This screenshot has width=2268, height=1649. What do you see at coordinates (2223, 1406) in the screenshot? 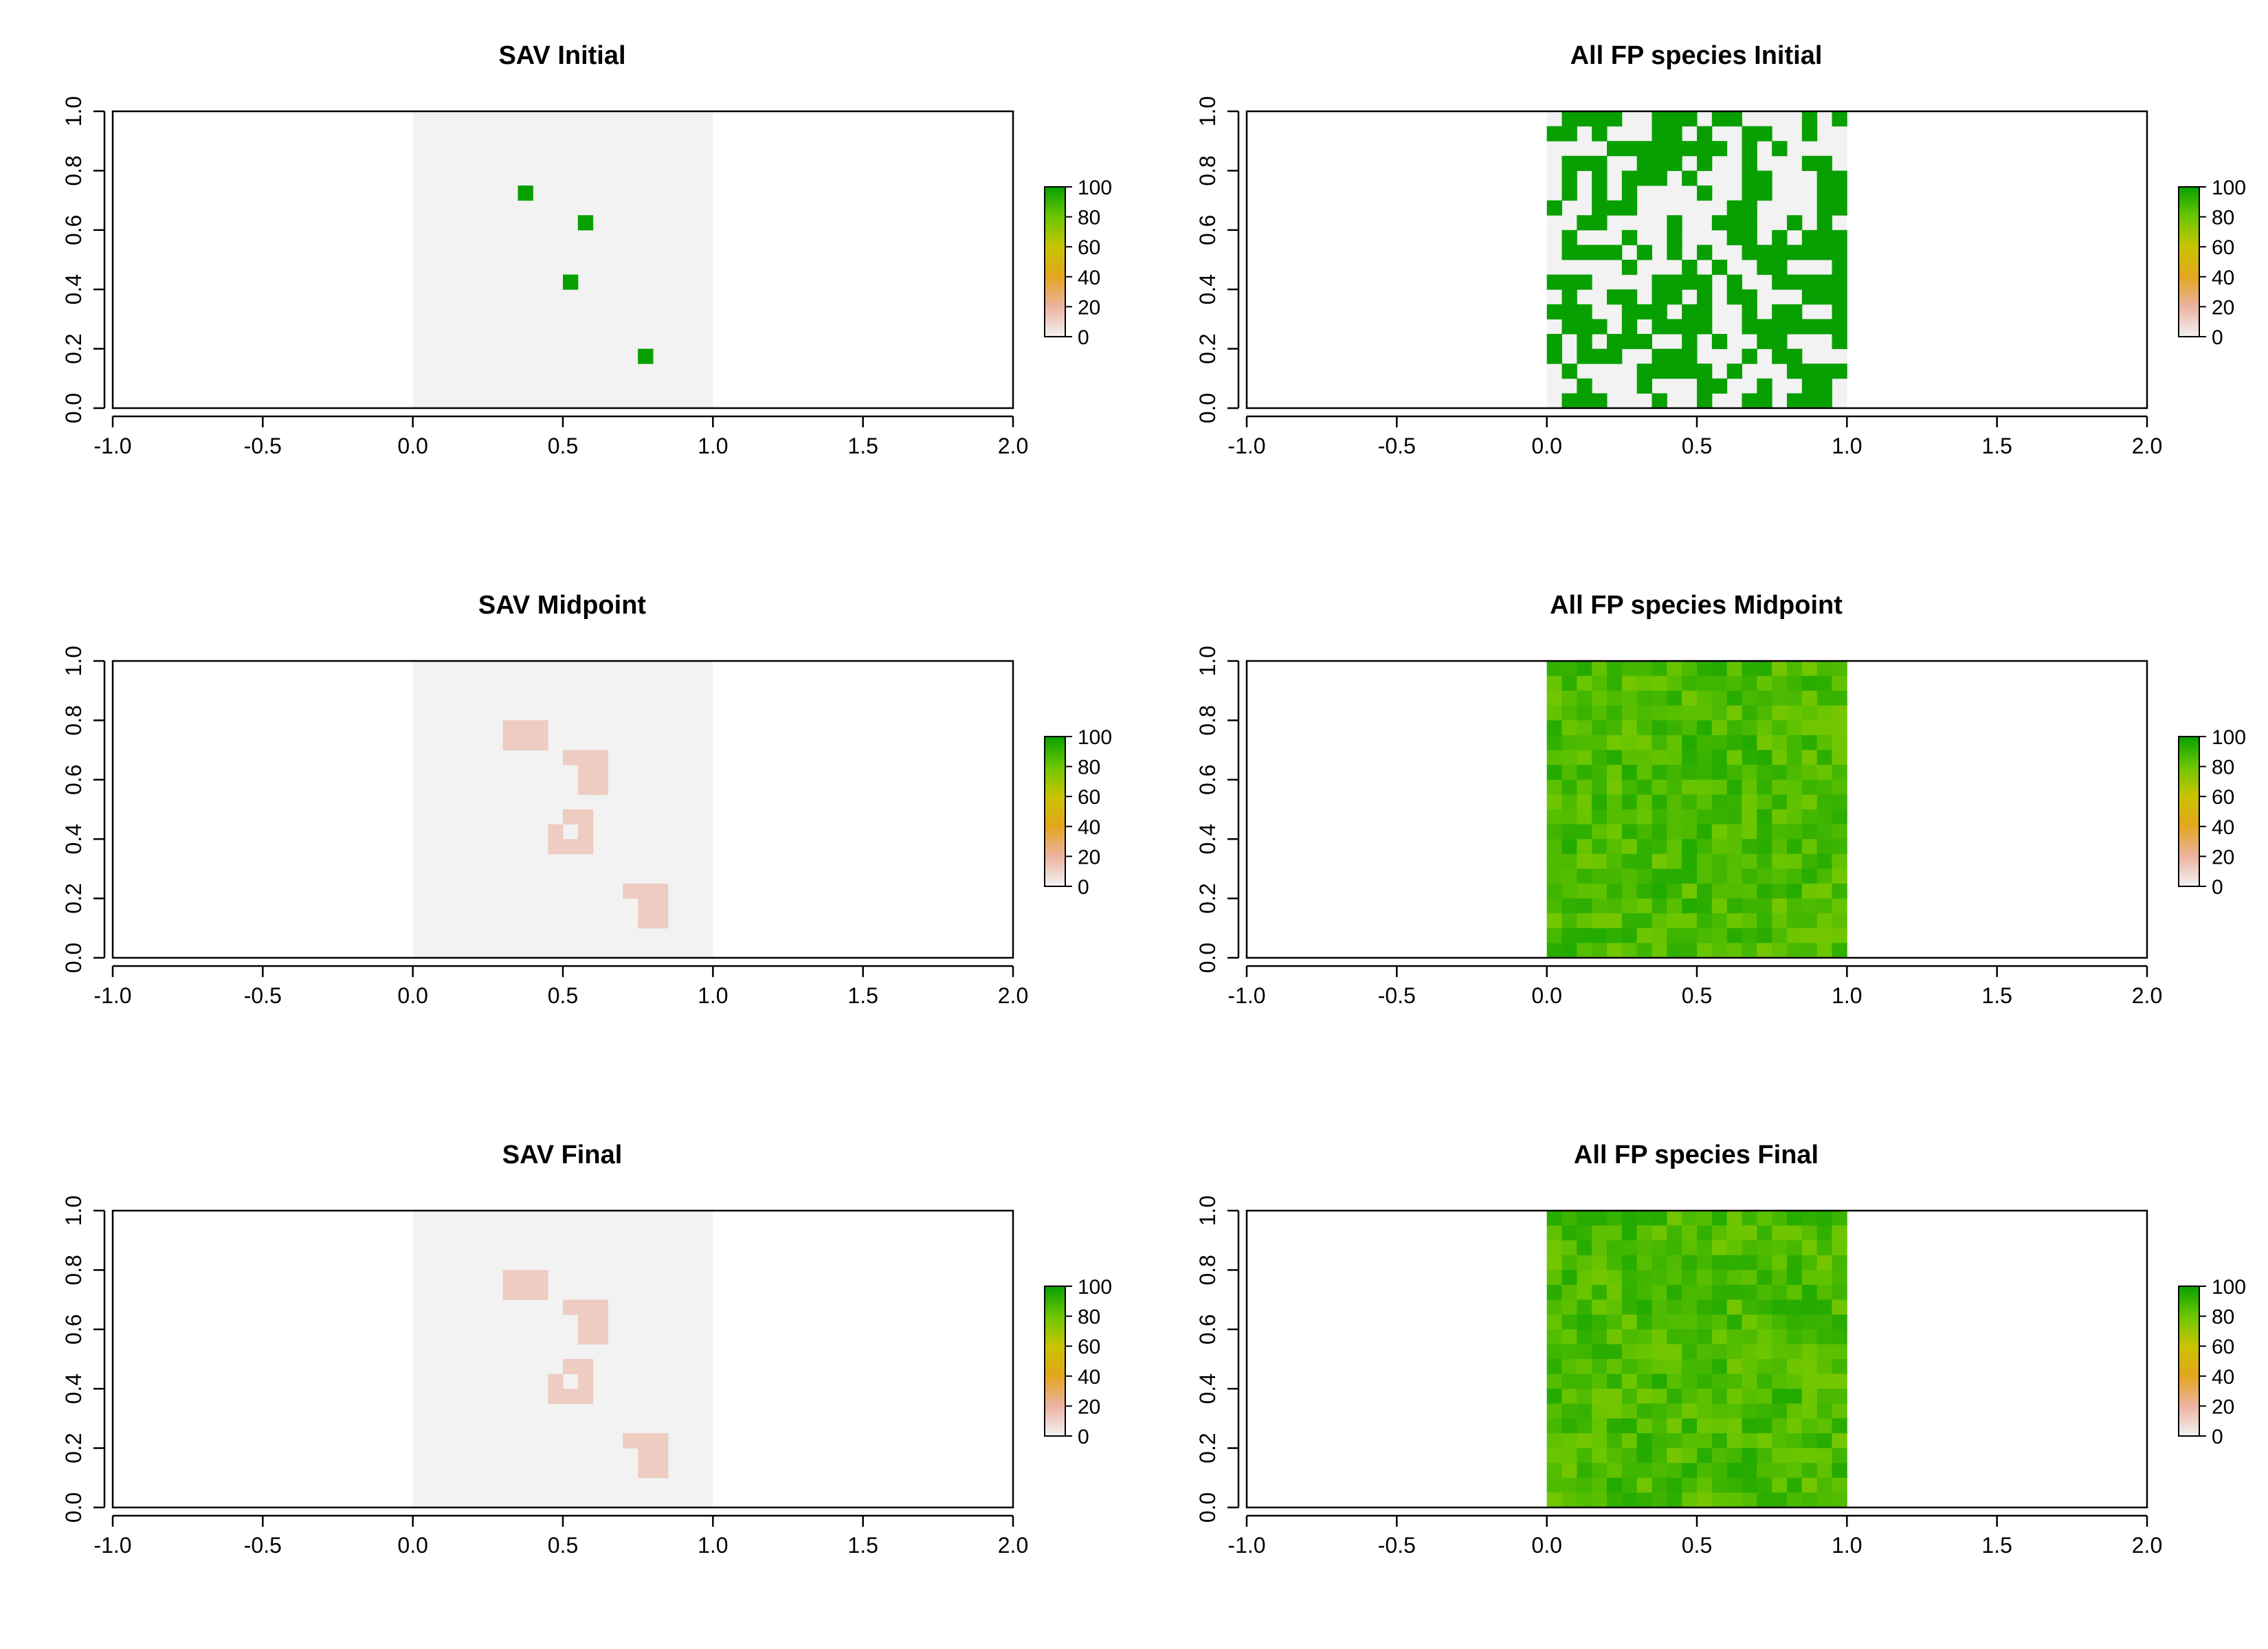
I see `legend-tick-label: 20` at bounding box center [2223, 1406].